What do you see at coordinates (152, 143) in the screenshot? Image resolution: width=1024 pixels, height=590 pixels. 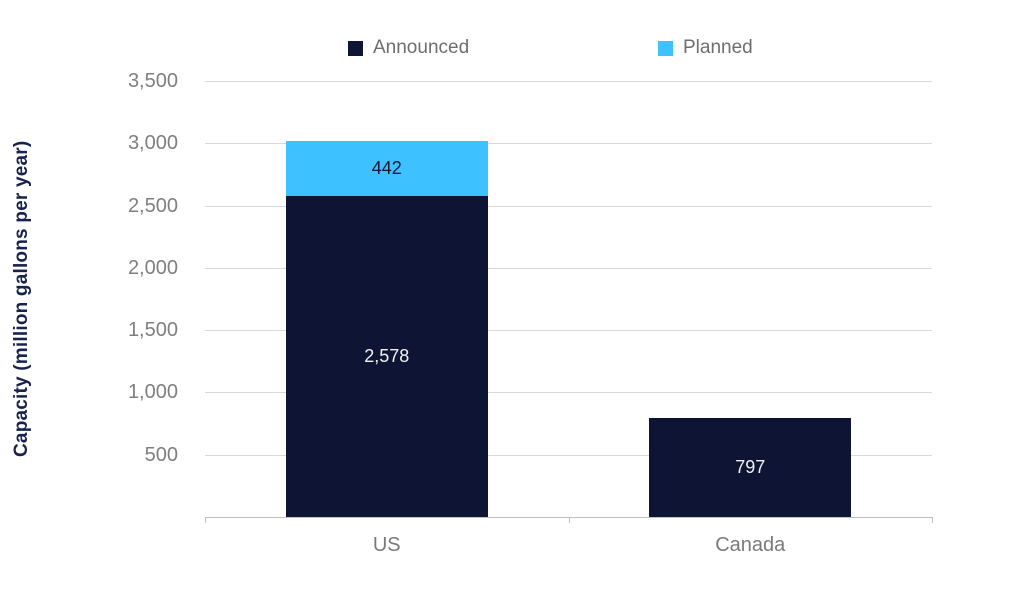 I see `y-tick-label: 3,000` at bounding box center [152, 143].